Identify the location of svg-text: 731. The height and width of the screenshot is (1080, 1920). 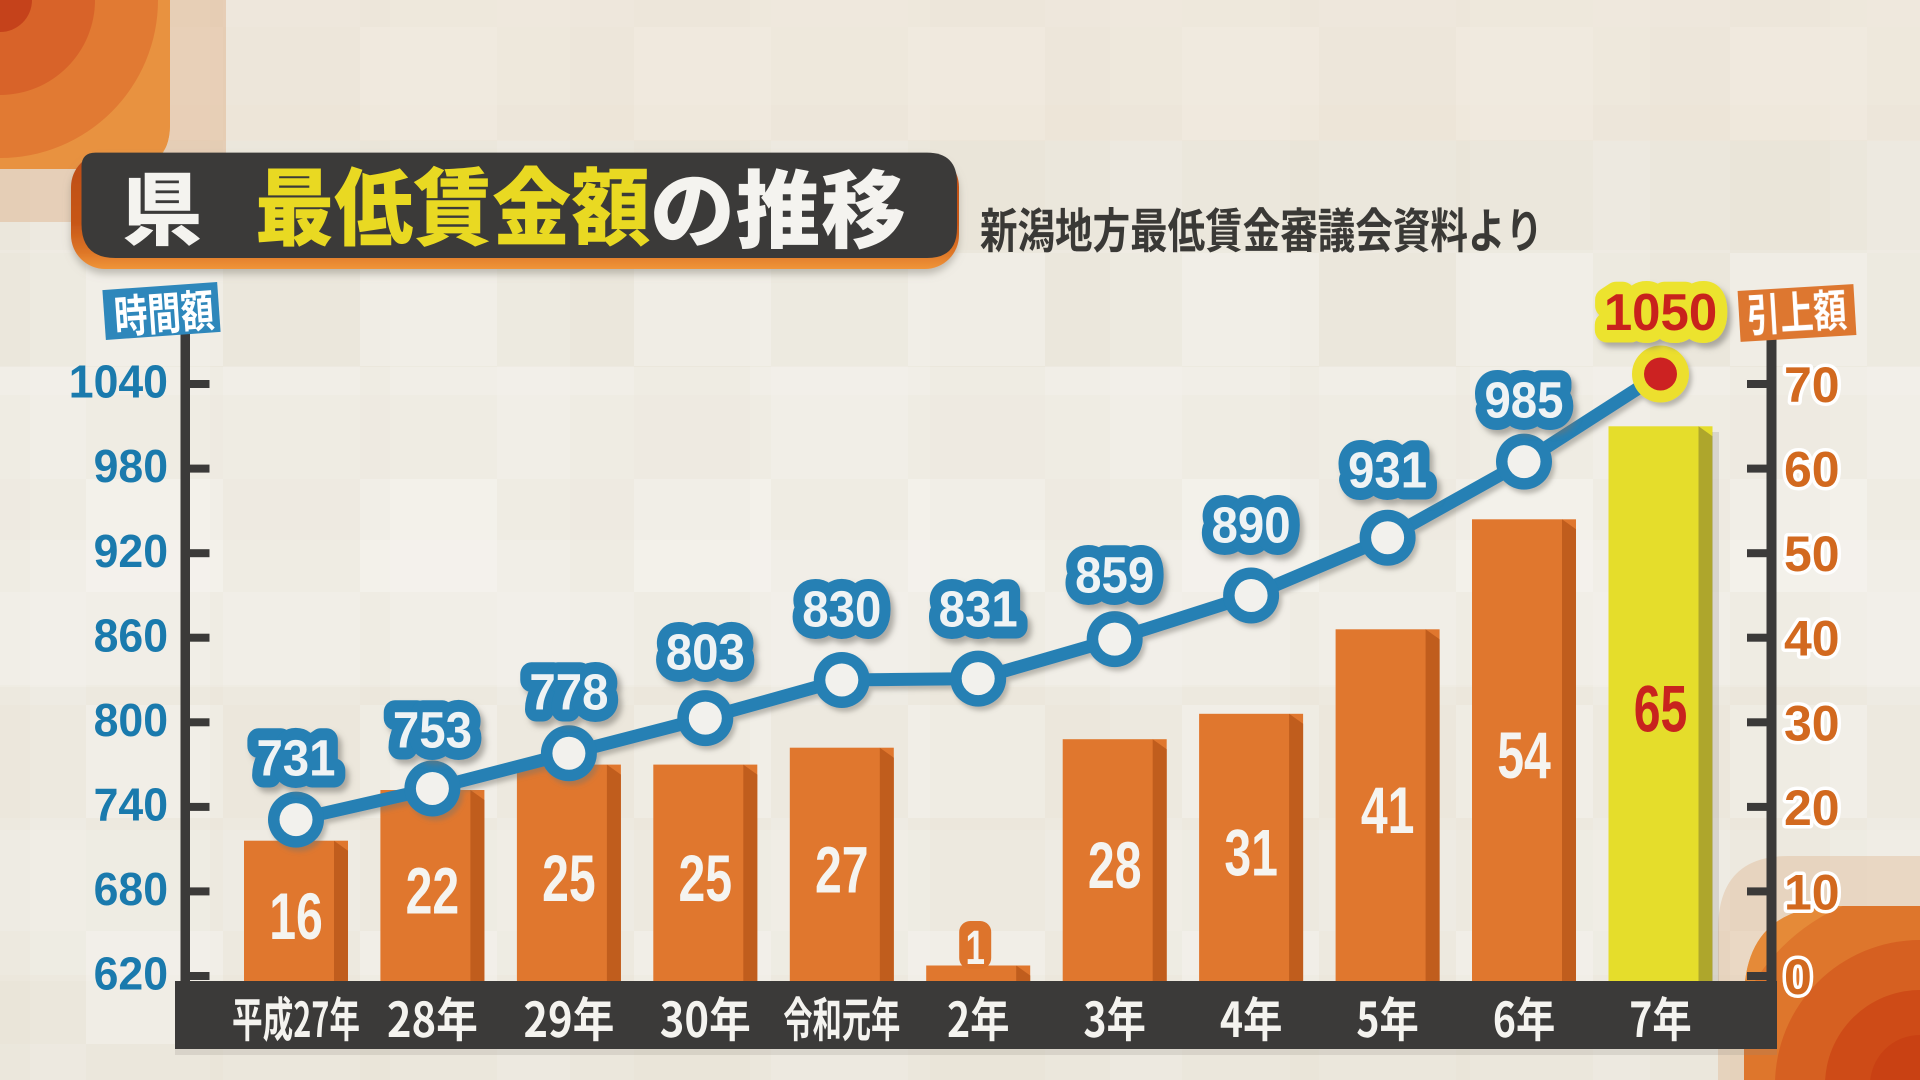
(295, 758).